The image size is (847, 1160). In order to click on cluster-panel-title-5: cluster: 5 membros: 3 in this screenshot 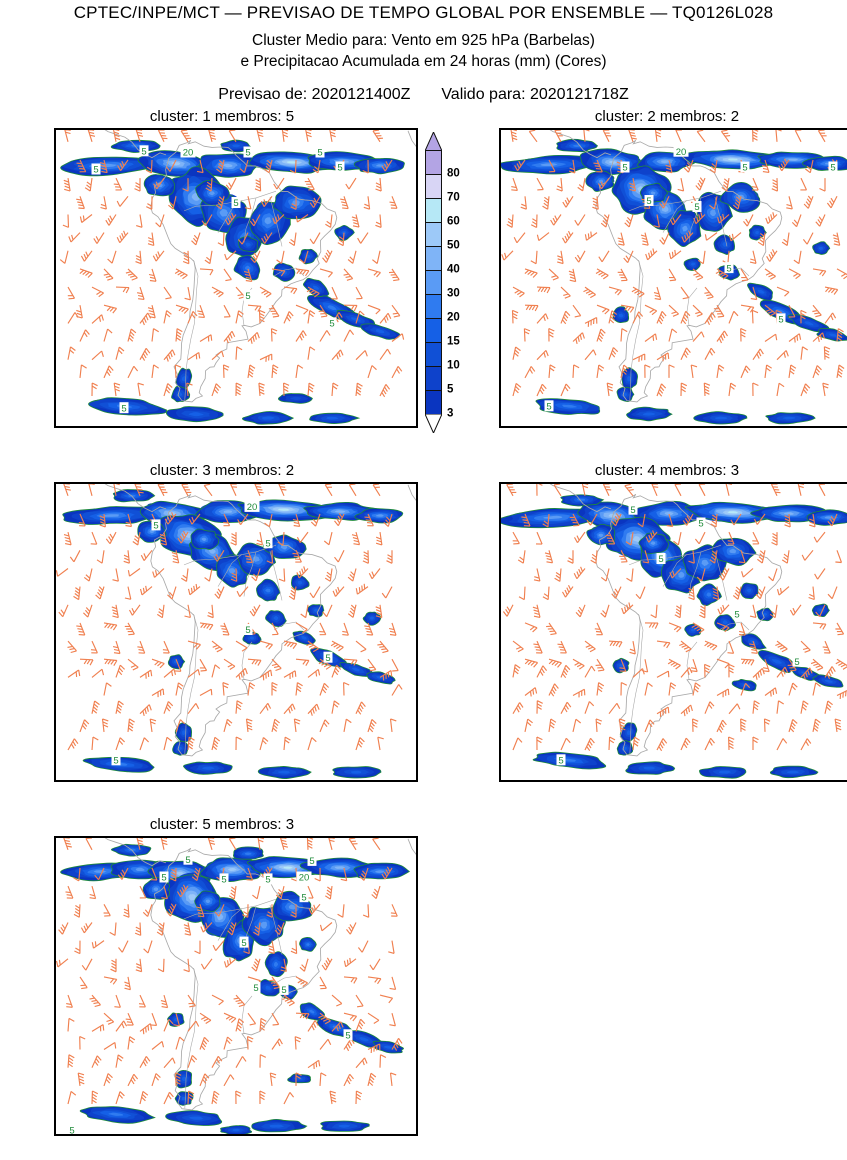, I will do `click(222, 824)`.